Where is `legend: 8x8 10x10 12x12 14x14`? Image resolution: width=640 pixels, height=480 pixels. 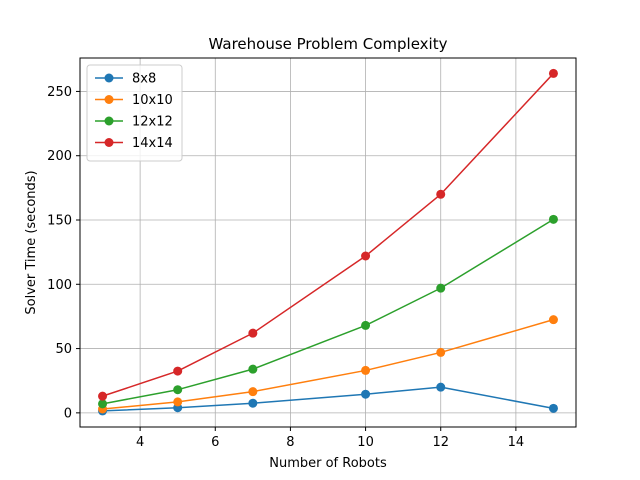 legend: 8x8 10x10 12x12 14x14 is located at coordinates (134, 113).